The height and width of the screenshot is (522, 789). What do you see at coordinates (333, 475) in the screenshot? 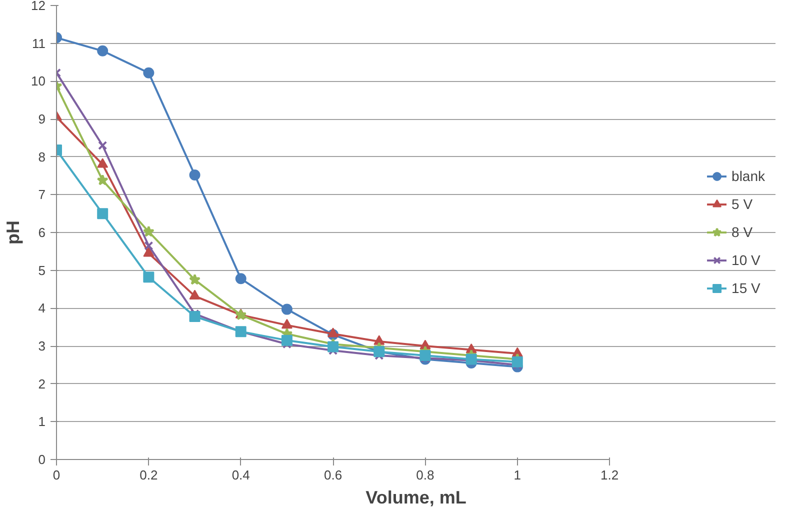
I see `x-tick-label: 0.6` at bounding box center [333, 475].